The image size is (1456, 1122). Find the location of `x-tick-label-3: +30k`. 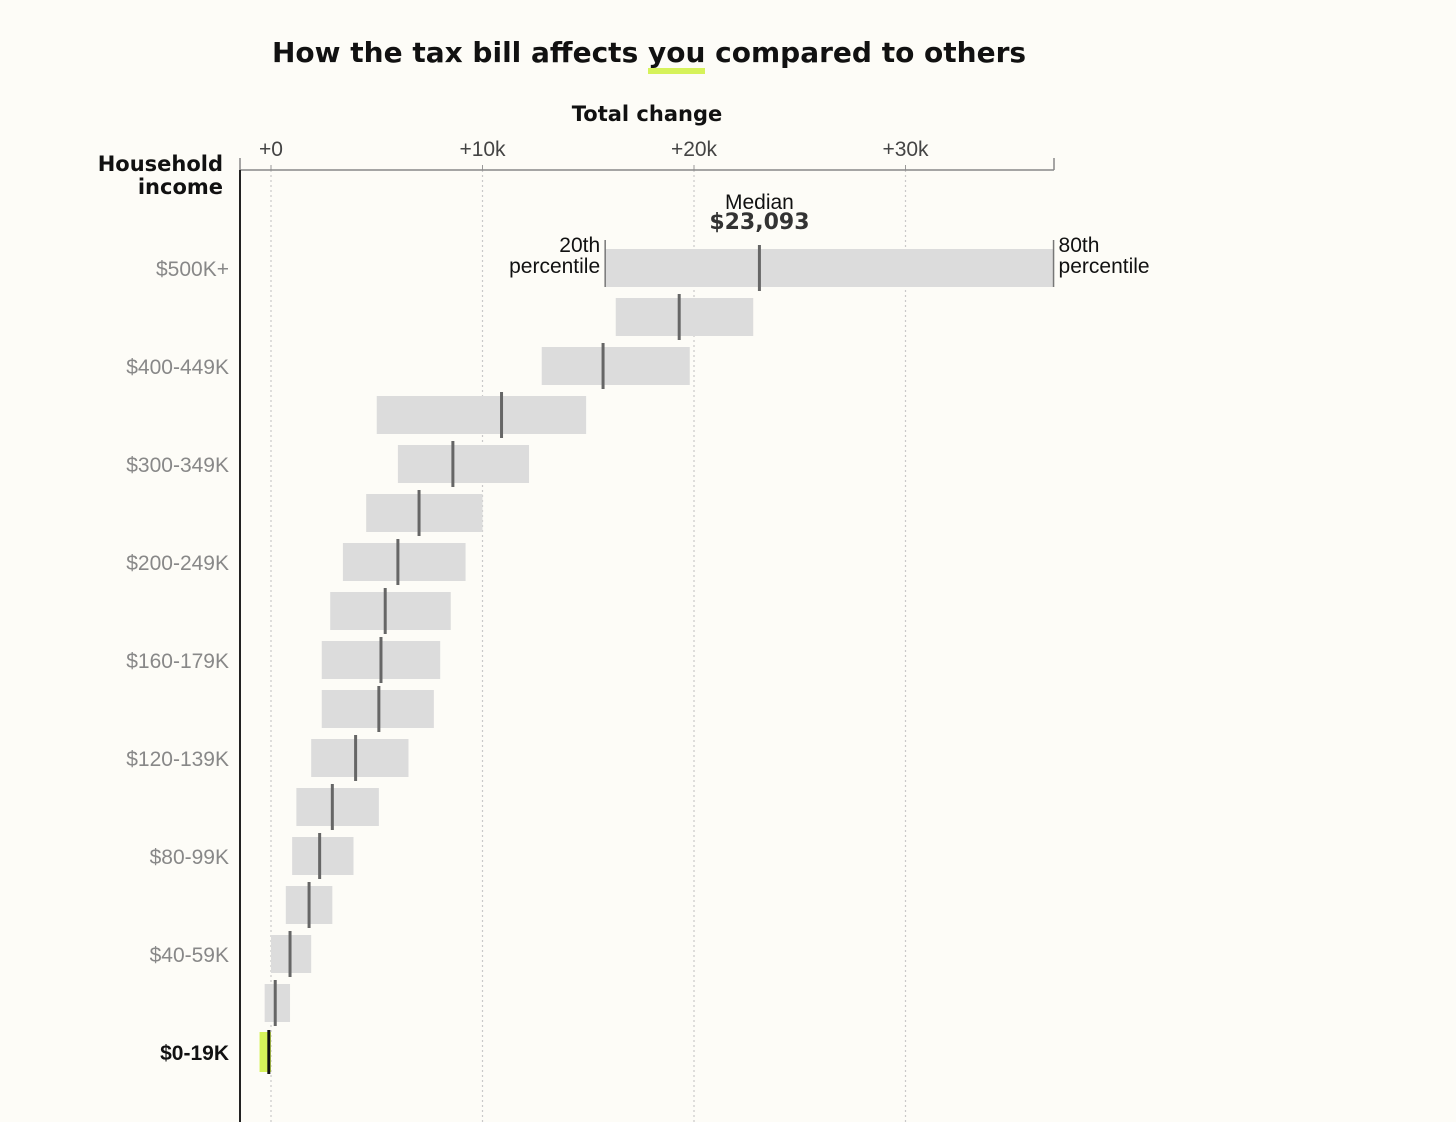

x-tick-label-3: +30k is located at coordinates (905, 149).